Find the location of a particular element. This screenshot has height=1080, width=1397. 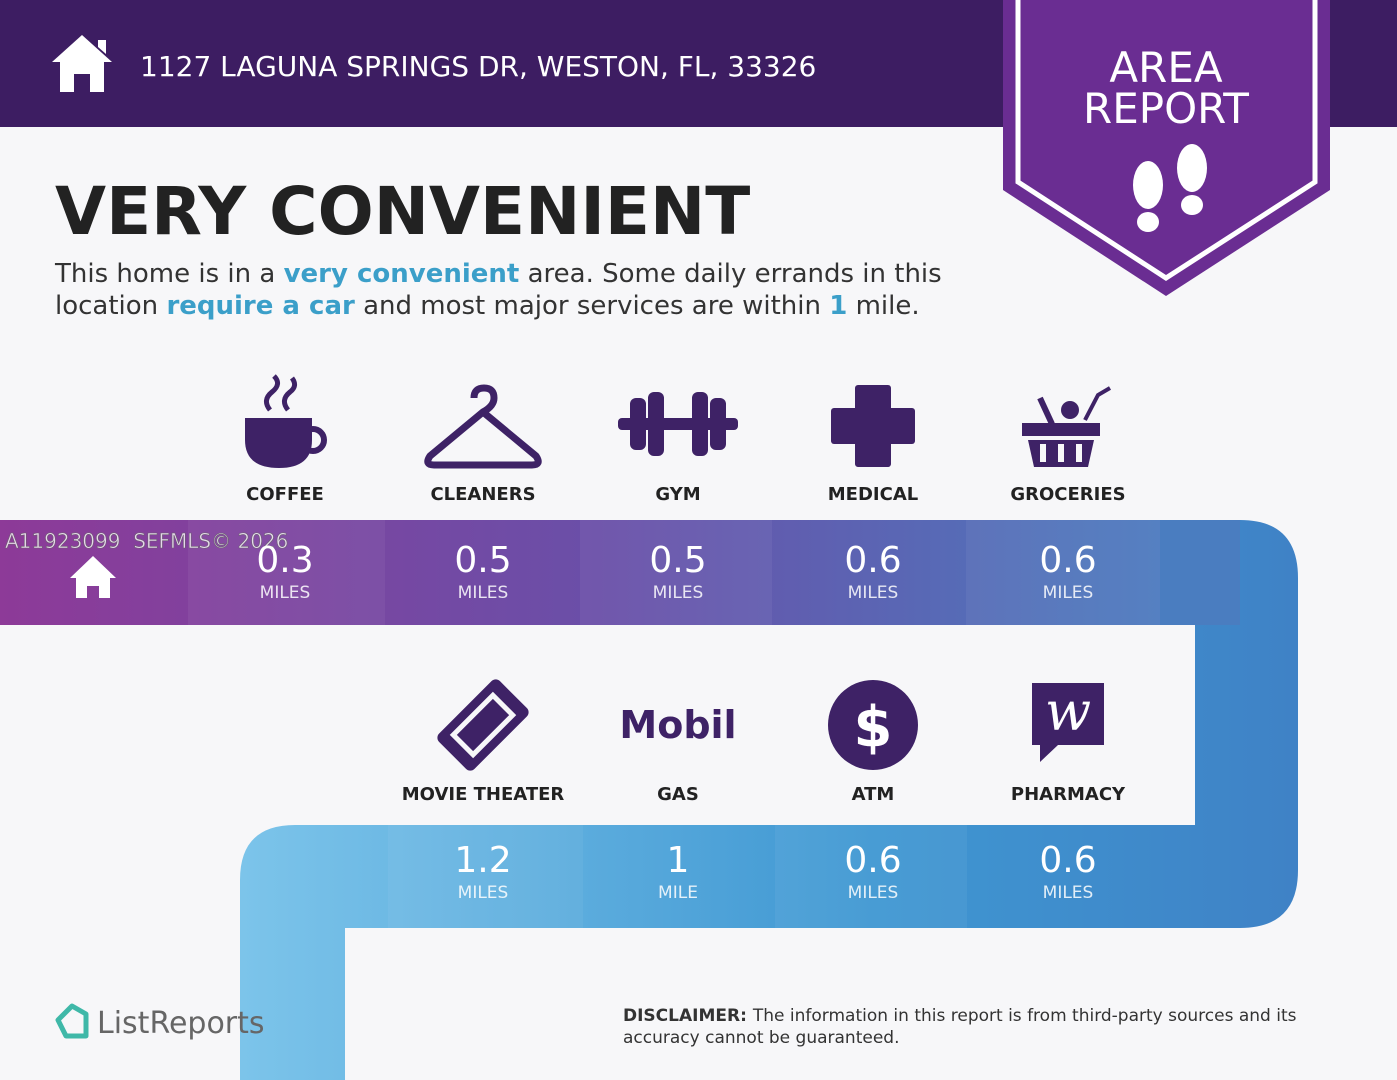

badge-text: REPORT is located at coordinates (1166, 108).